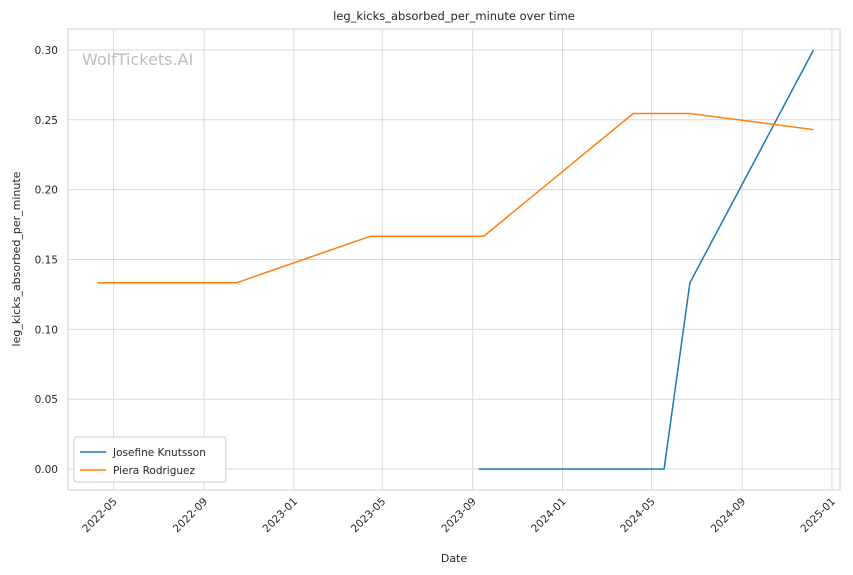 This screenshot has width=853, height=575. What do you see at coordinates (46, 330) in the screenshot?
I see `y-tick-label: 0.10` at bounding box center [46, 330].